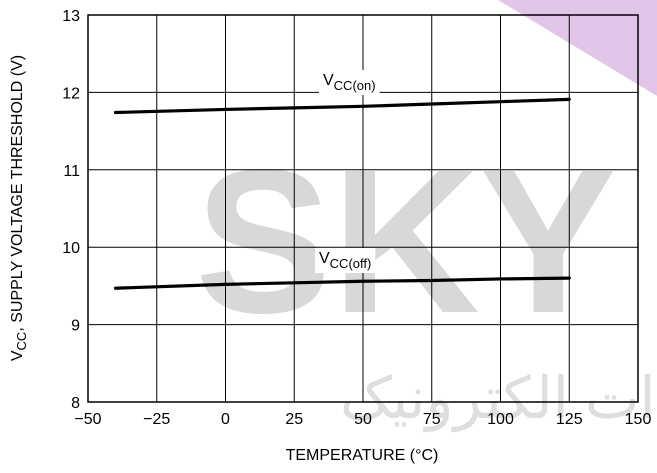 This screenshot has width=657, height=473. What do you see at coordinates (577, 48) in the screenshot?
I see `watermark-accent-shape` at bounding box center [577, 48].